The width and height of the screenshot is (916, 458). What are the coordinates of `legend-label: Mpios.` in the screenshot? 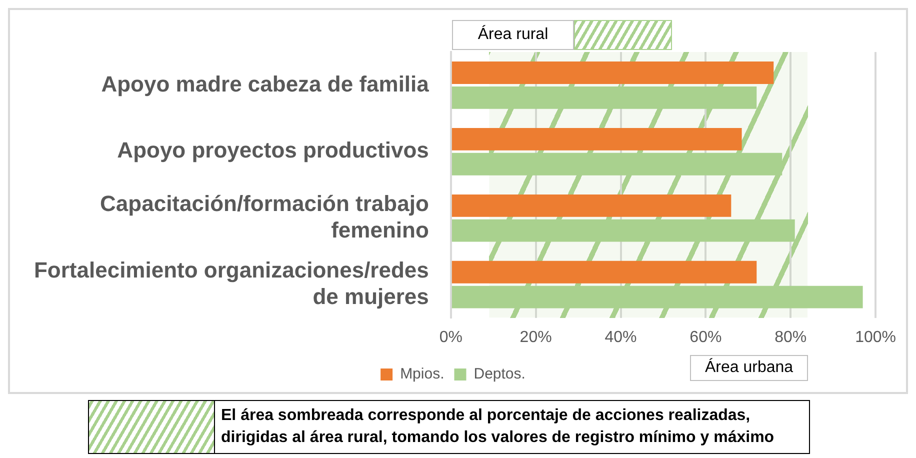 It's located at (422, 374).